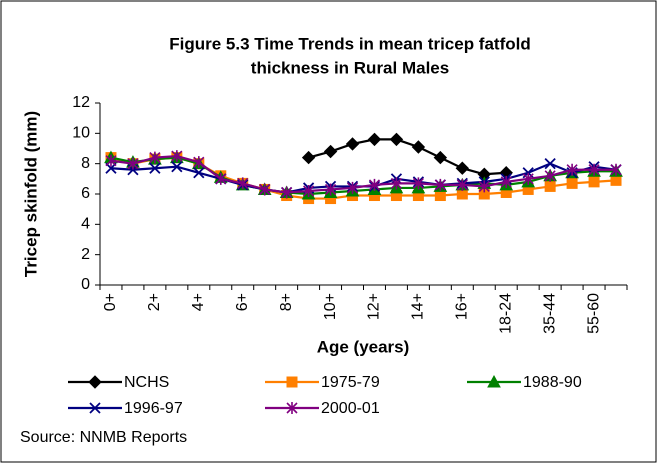 This screenshot has width=657, height=468. I want to click on y-tick-label: 8, so click(85, 163).